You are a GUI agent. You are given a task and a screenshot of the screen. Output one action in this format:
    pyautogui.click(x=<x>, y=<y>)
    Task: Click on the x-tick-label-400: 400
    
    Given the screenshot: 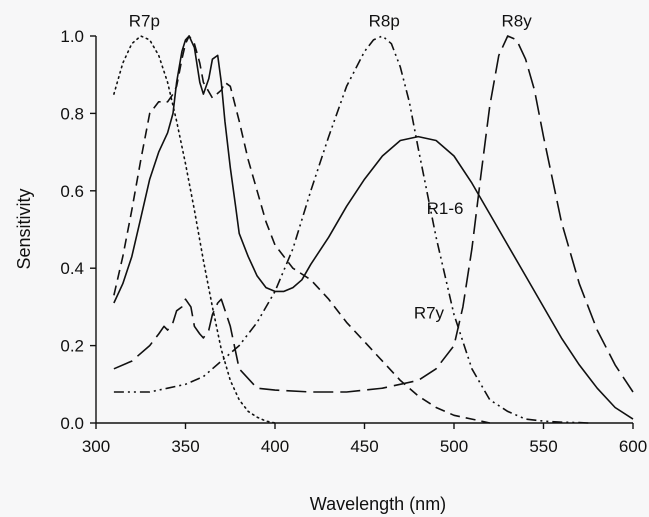 What is the action you would take?
    pyautogui.click(x=275, y=446)
    